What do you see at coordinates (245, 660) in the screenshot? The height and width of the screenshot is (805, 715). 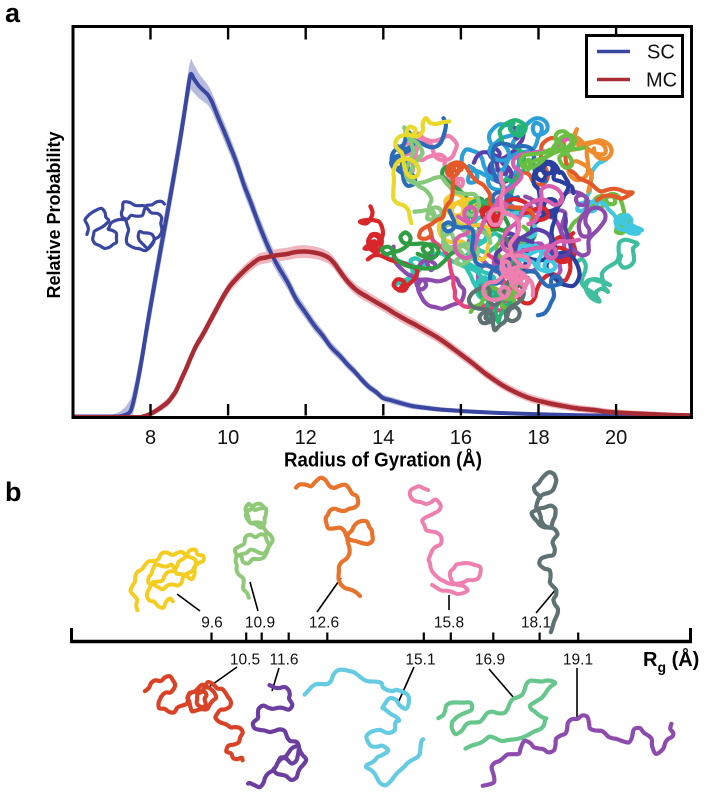 I see `svg-text: 10.5` at bounding box center [245, 660].